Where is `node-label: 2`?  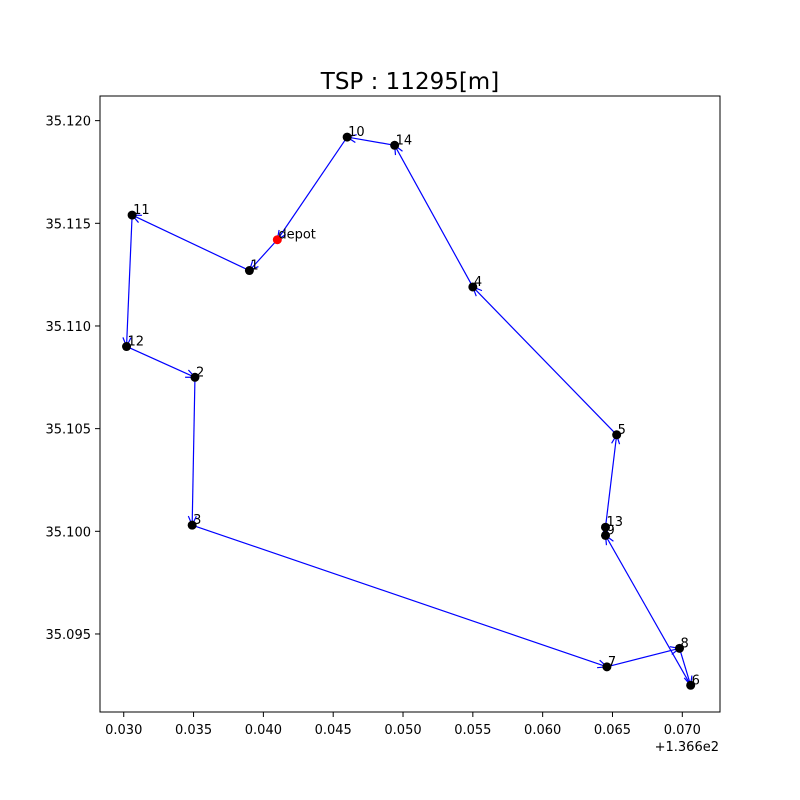
node-label: 2 is located at coordinates (200, 372).